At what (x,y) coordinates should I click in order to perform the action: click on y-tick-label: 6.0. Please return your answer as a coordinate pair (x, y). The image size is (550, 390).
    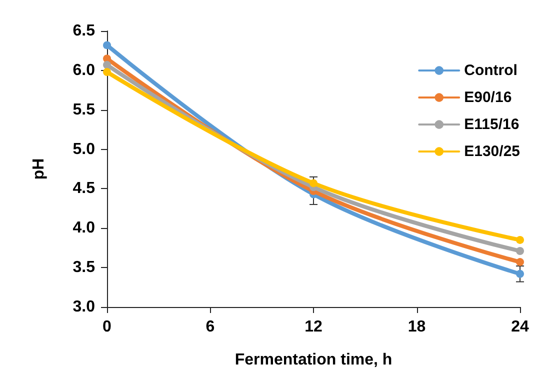
    Looking at the image, I should click on (84, 70).